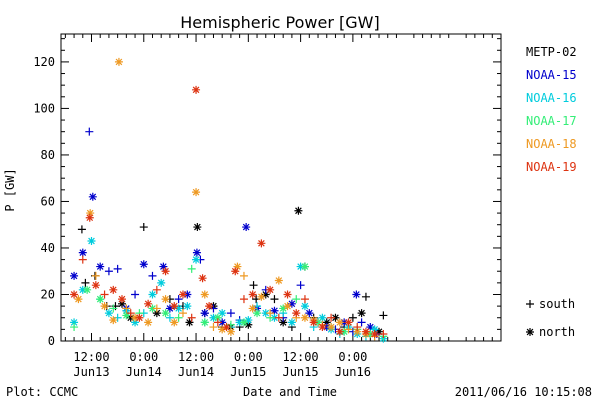  I want to click on y-tick-label: 40, so click(48, 248).